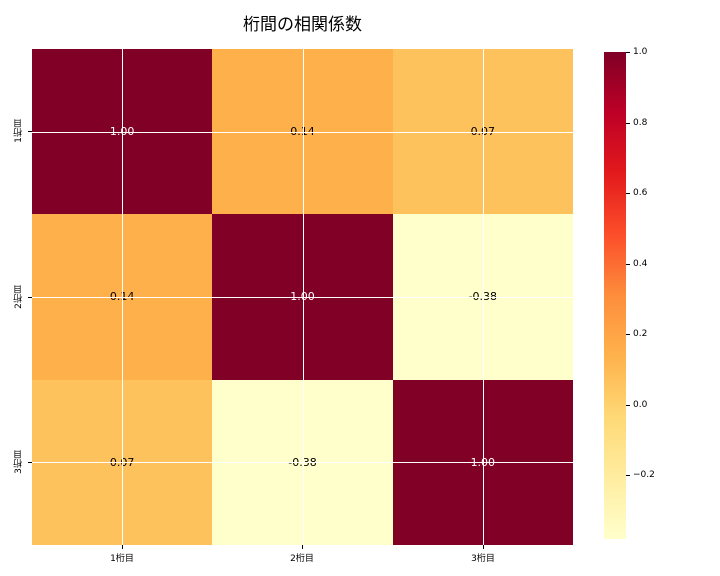 The image size is (720, 576). Describe the element at coordinates (19, 131) in the screenshot. I see `y-axis-label: 1桁目` at that location.